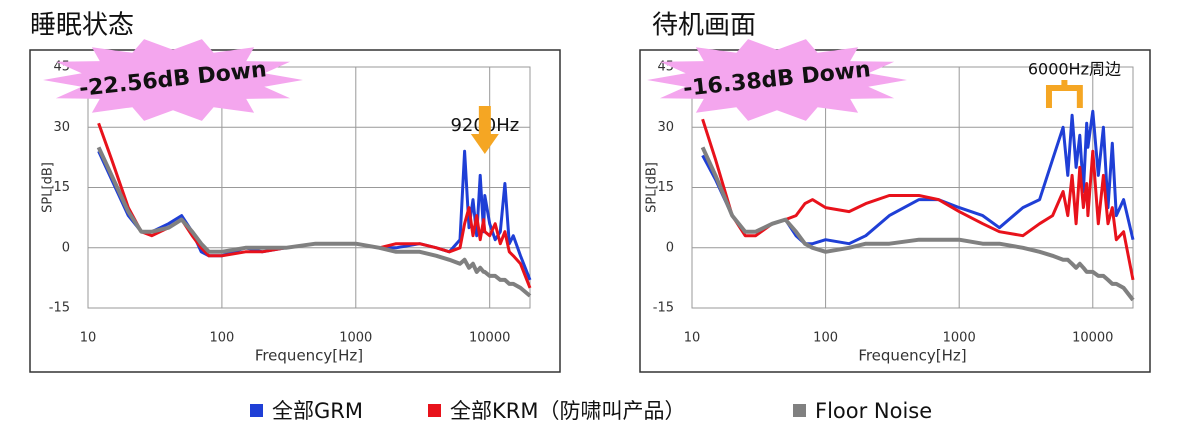 The image size is (1200, 440). What do you see at coordinates (317, 411) in the screenshot?
I see `legend-label: 全部GRM` at bounding box center [317, 411].